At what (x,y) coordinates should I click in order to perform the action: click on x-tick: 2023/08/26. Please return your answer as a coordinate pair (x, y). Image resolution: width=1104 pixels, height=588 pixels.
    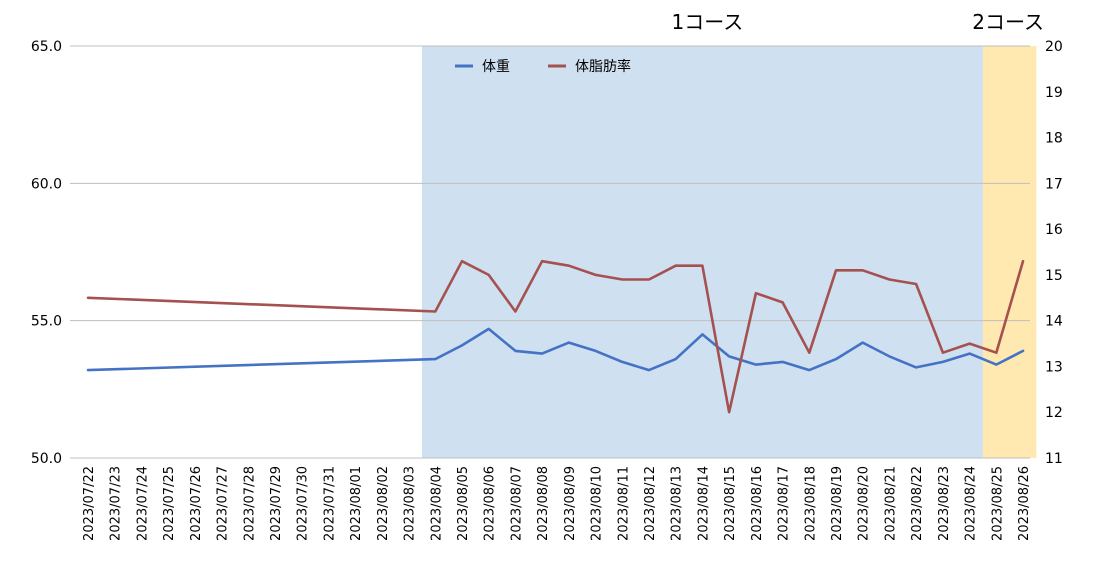
    Looking at the image, I should click on (1024, 503).